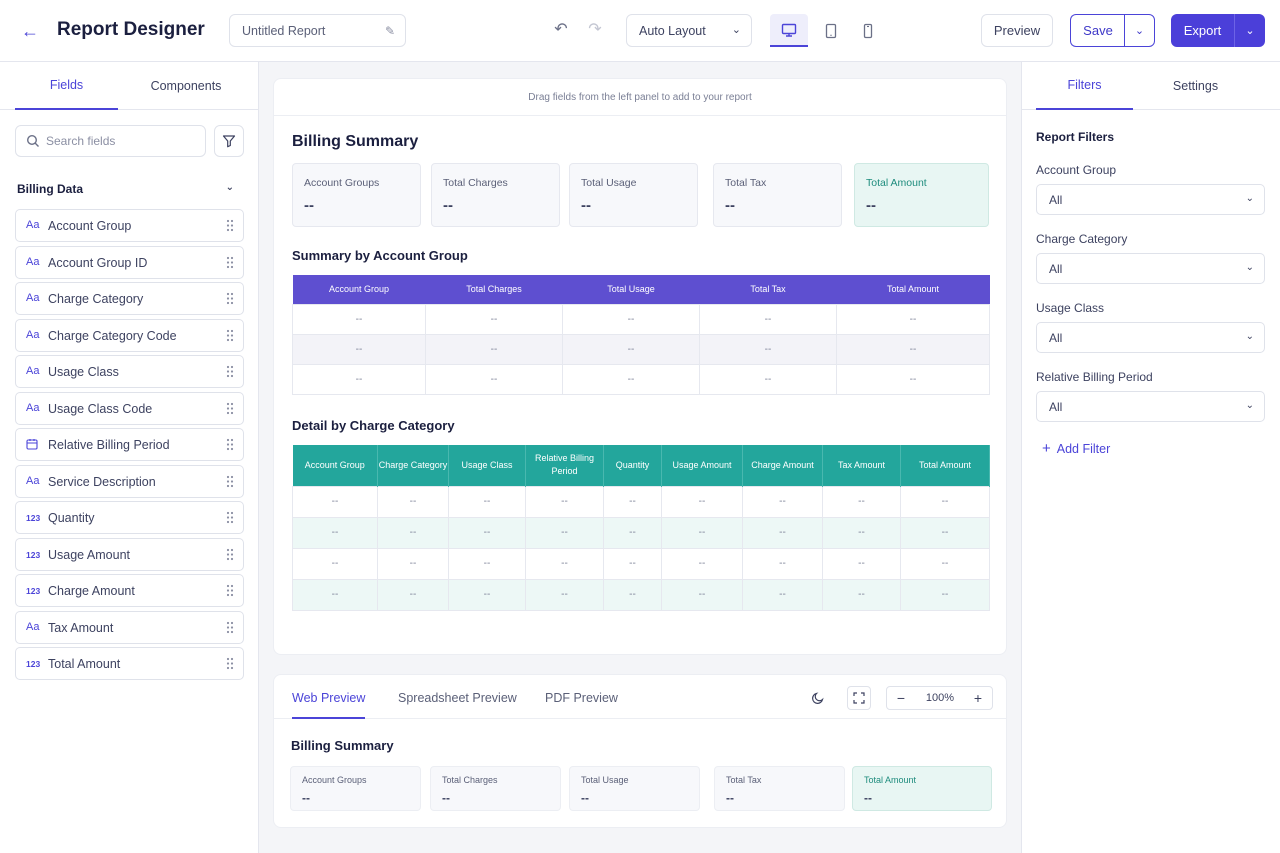  Describe the element at coordinates (978, 698) in the screenshot. I see `zoom-in-button: +` at that location.